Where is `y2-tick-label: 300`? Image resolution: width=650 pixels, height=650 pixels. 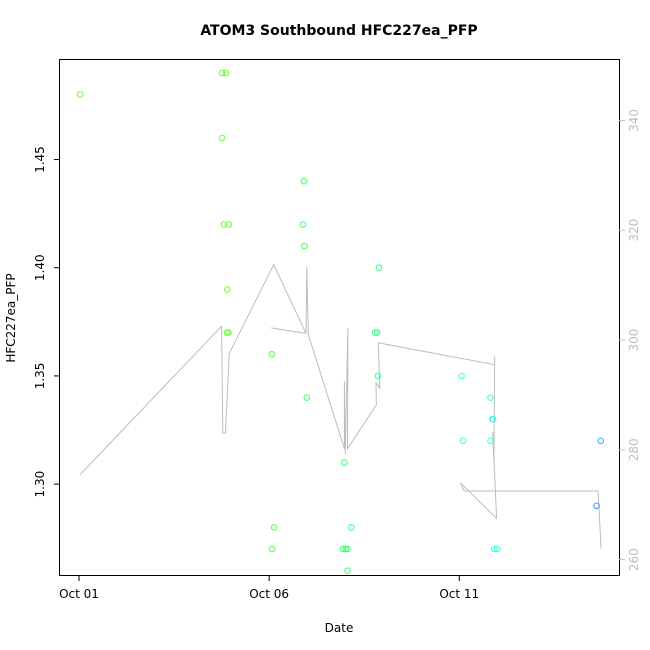
y2-tick-label: 300 is located at coordinates (634, 340).